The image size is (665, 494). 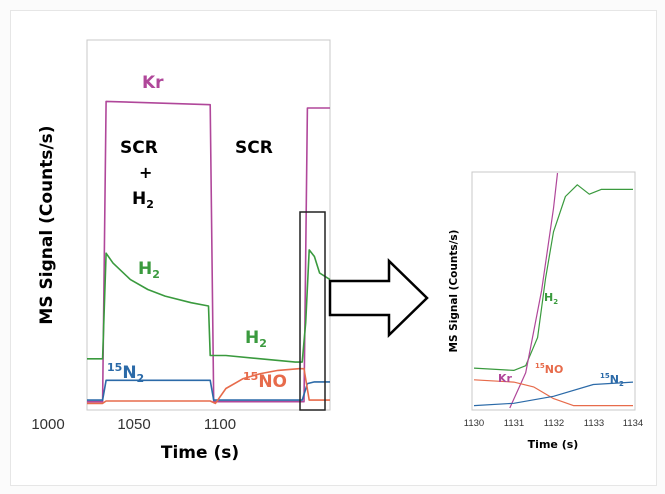 What do you see at coordinates (474, 423) in the screenshot?
I see `inset-x-tick-1130: 1130` at bounding box center [474, 423].